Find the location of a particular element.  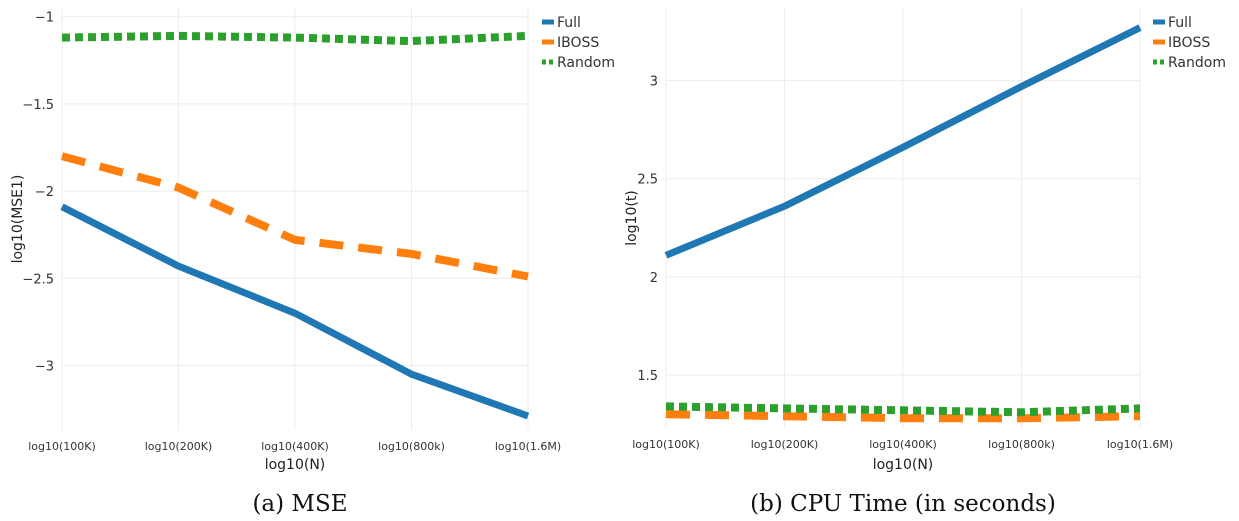

y-tick-label: −1 is located at coordinates (44, 18).